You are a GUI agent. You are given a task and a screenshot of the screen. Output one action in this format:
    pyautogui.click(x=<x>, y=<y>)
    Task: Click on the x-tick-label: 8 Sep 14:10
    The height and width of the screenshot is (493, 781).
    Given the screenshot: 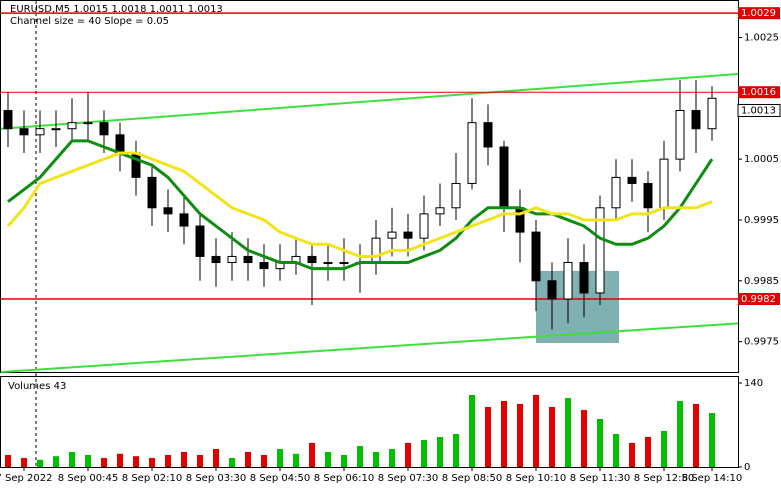 What is the action you would take?
    pyautogui.click(x=712, y=478)
    